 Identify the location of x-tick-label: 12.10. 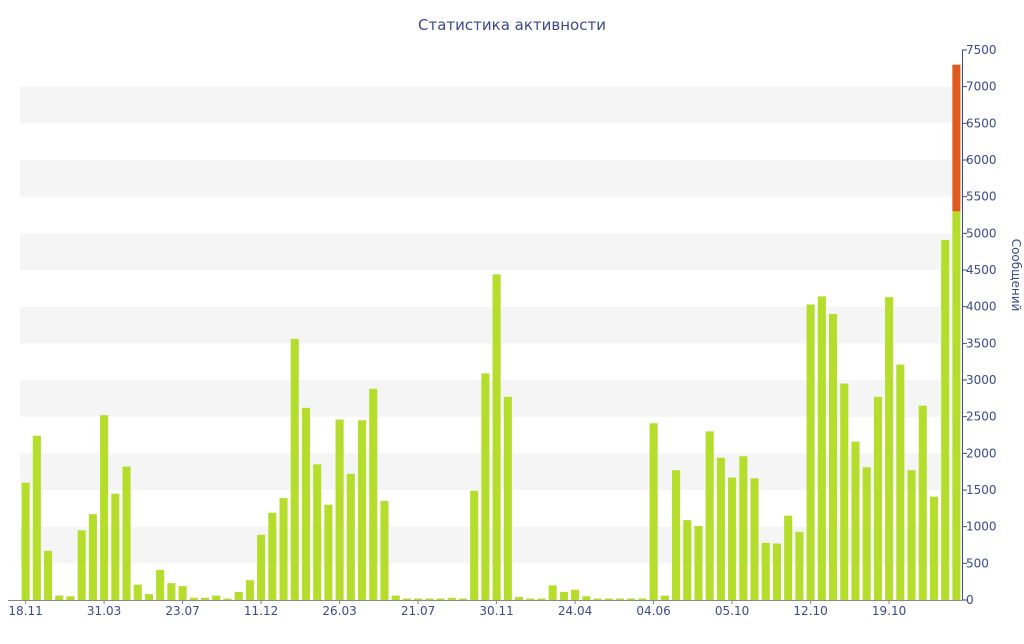
(810, 611).